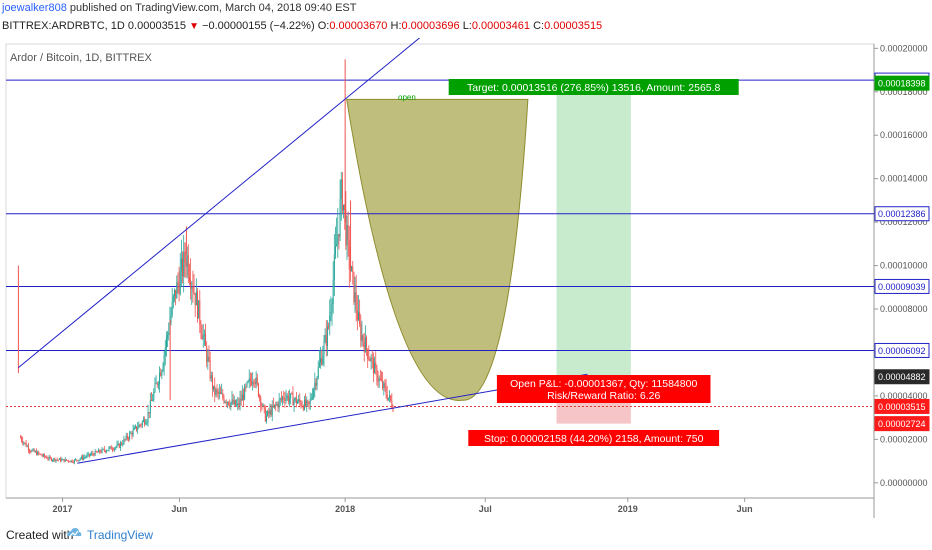 This screenshot has width=932, height=550. I want to click on high-value: 0.00003696, so click(430, 26).